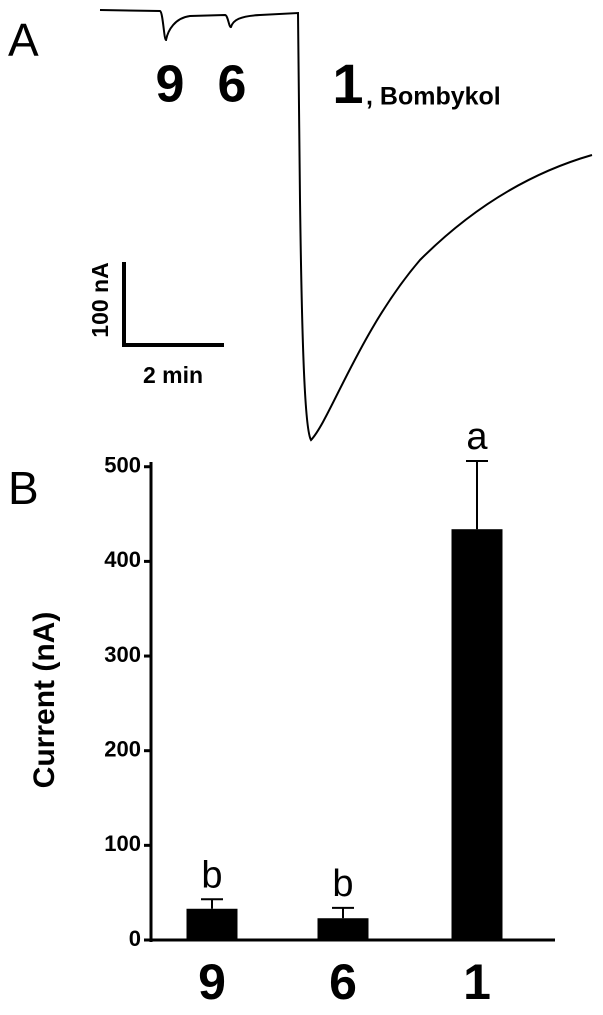 The height and width of the screenshot is (1015, 603). I want to click on y-tick-label: 300, so click(122, 654).